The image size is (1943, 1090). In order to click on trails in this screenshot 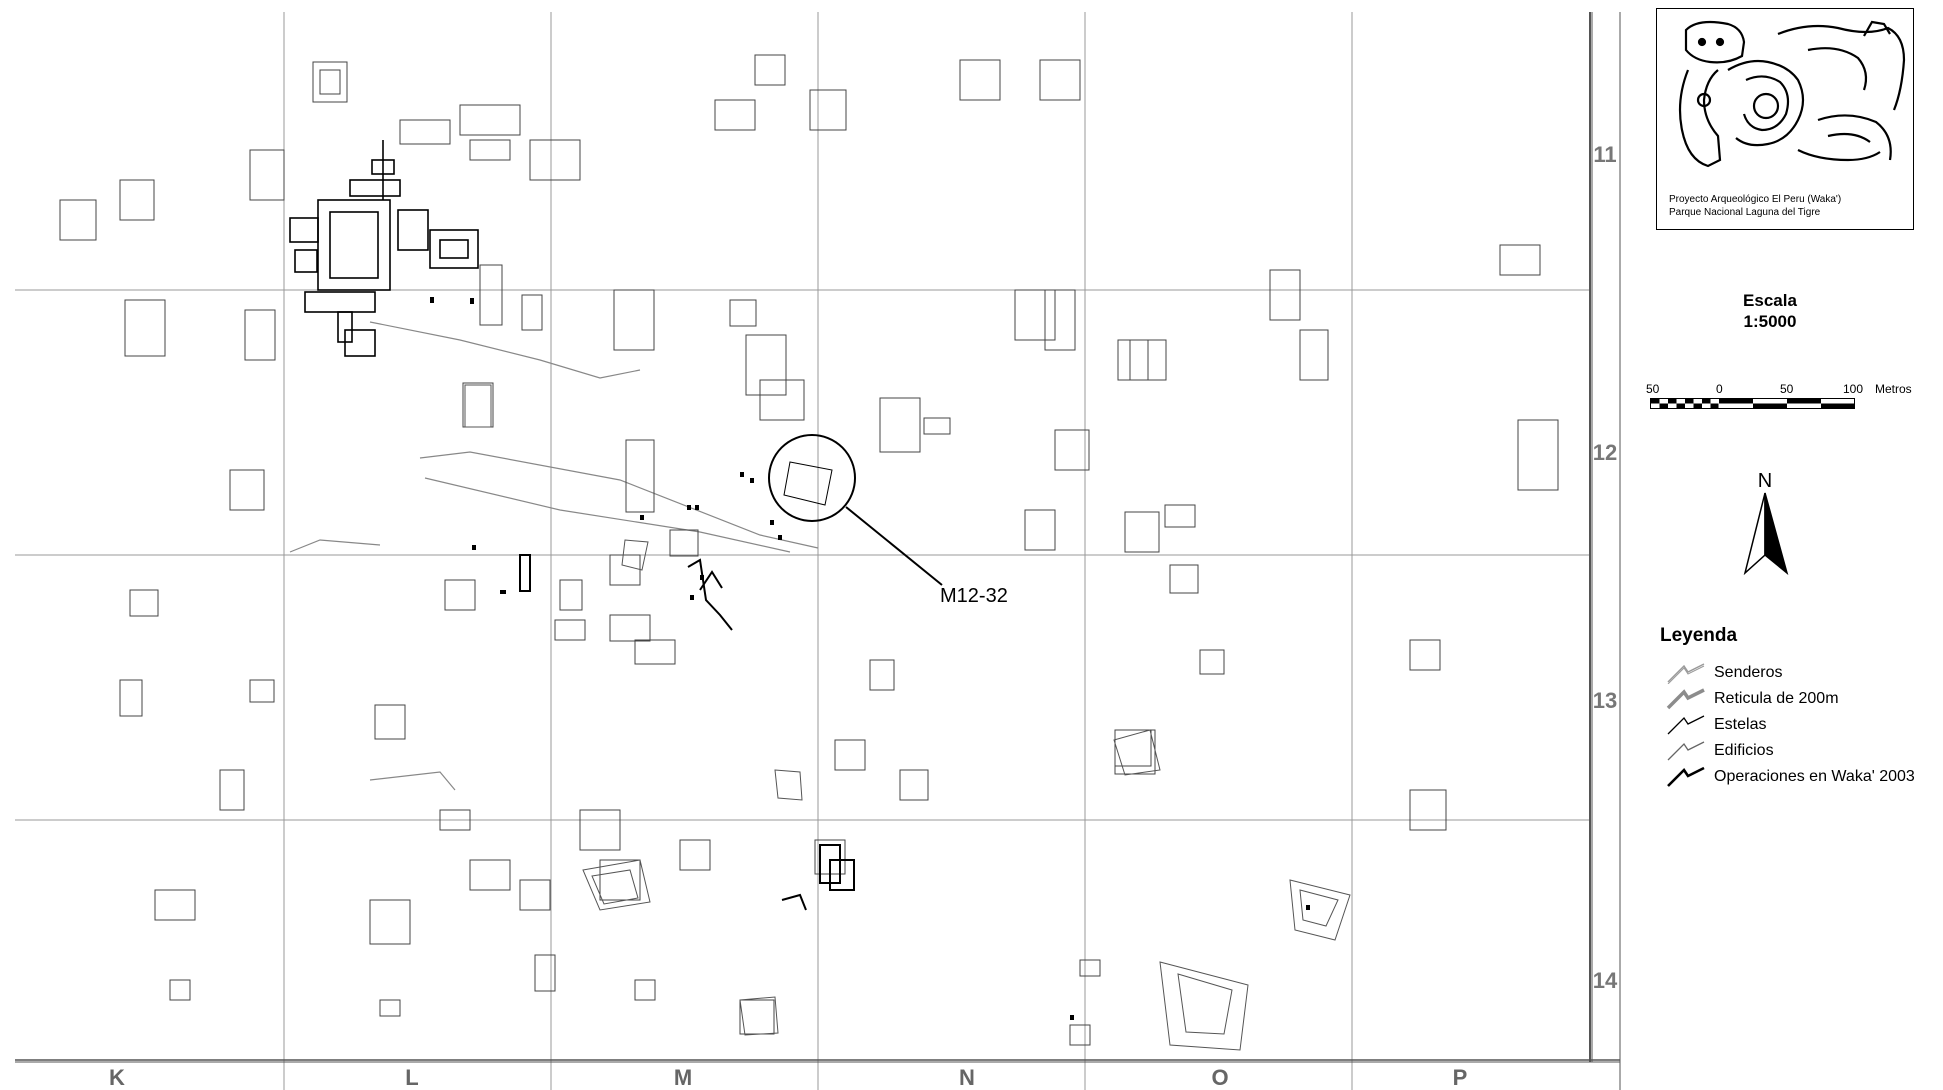, I will do `click(554, 556)`.